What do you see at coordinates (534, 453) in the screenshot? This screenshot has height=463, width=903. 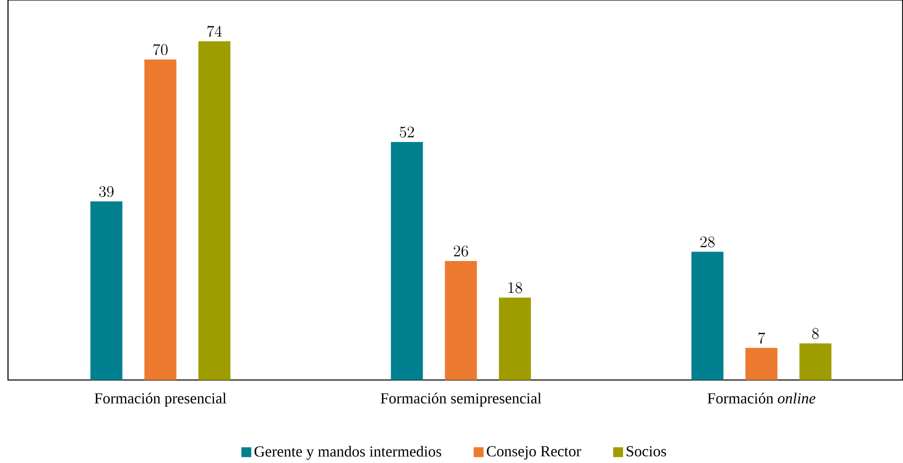 I see `legend-label: Consejo Rector` at bounding box center [534, 453].